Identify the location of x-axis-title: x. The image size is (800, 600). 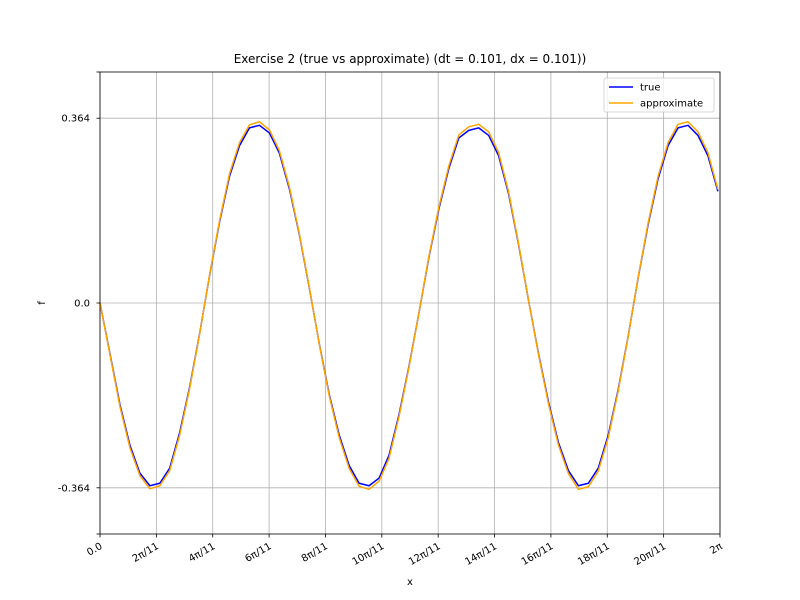
(410, 582).